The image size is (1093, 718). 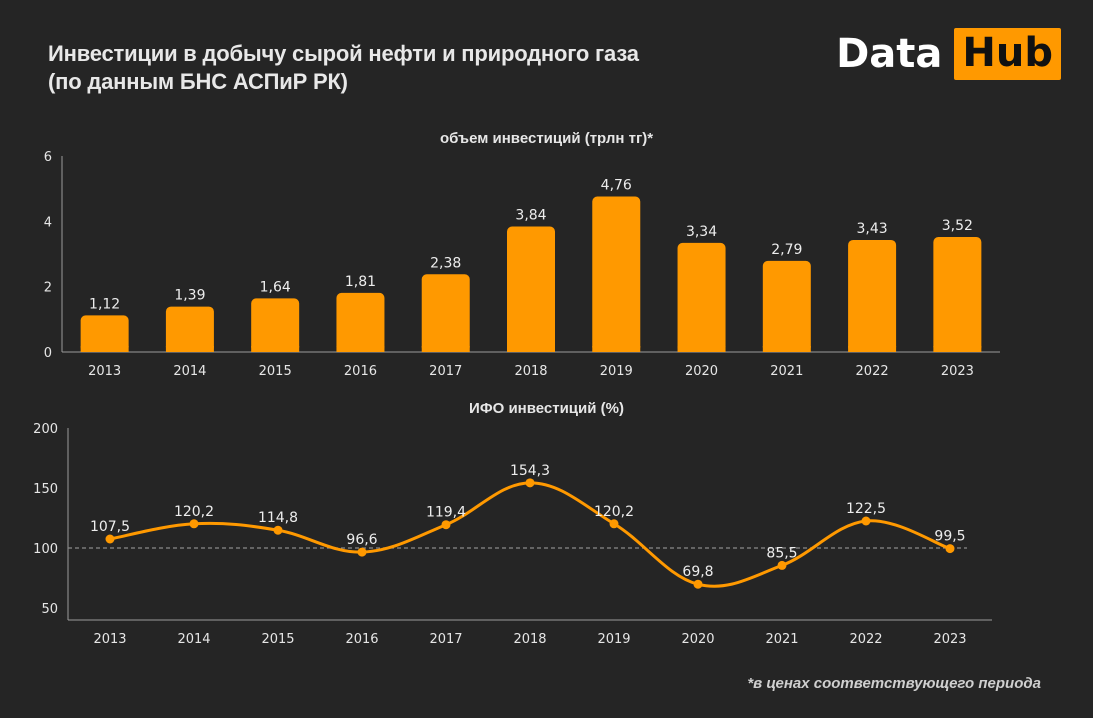 I want to click on bar-data-label: 2,79, so click(x=786, y=250).